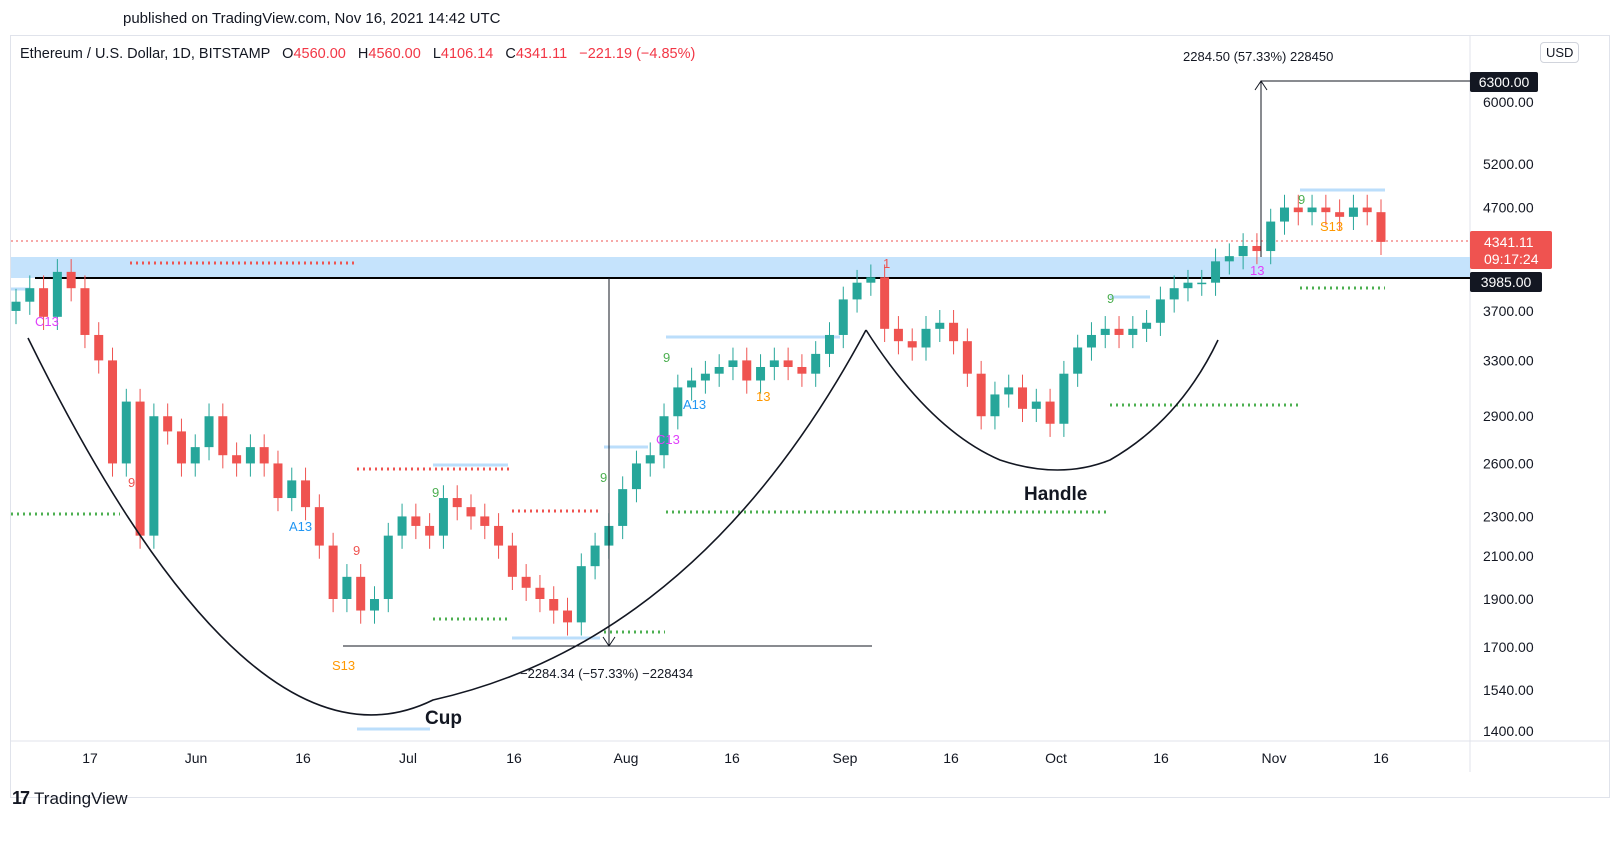 The height and width of the screenshot is (841, 1620). I want to click on measure-up-label: 2284.50 (57.33%) 228450, so click(1258, 56).